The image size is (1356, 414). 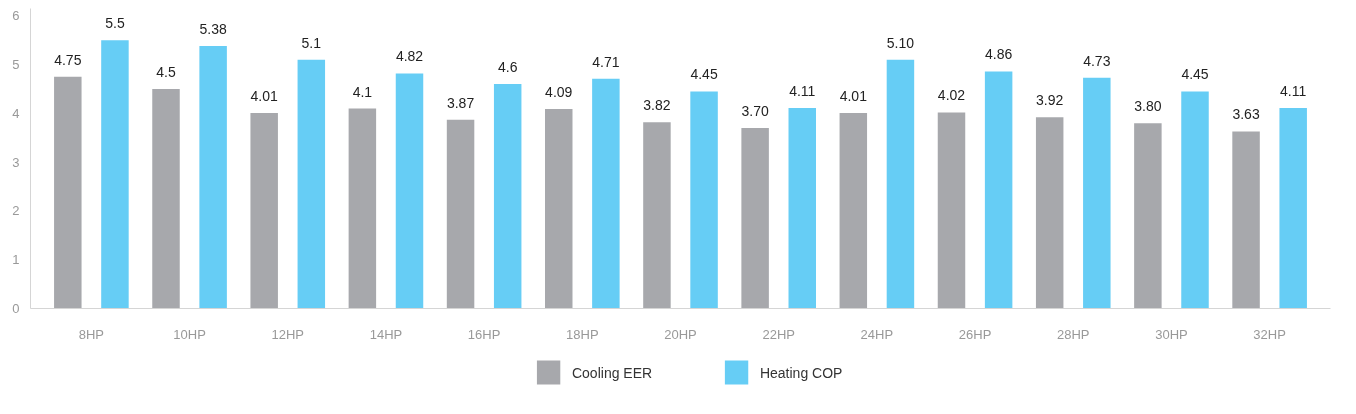 I want to click on x-tick-label: 24HP, so click(x=877, y=334).